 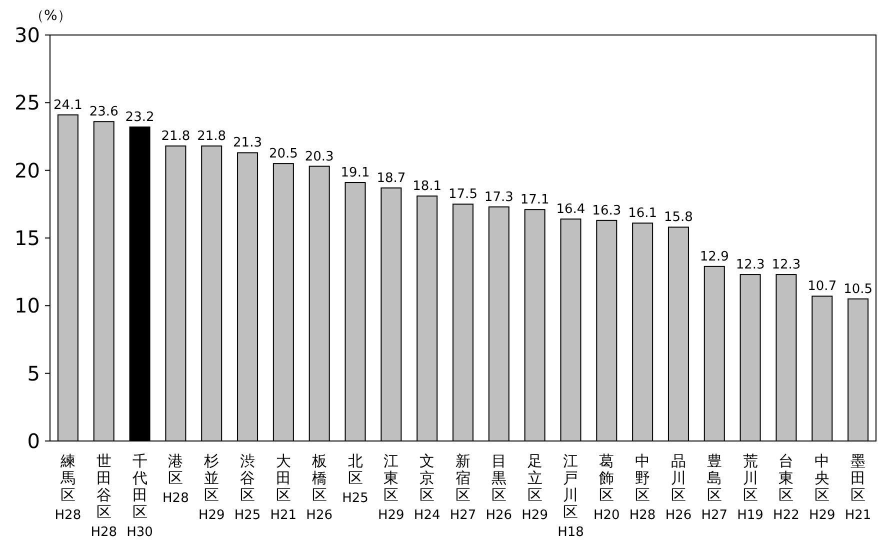 What do you see at coordinates (499, 487) in the screenshot?
I see `x-tick-label: 目黒区 H26` at bounding box center [499, 487].